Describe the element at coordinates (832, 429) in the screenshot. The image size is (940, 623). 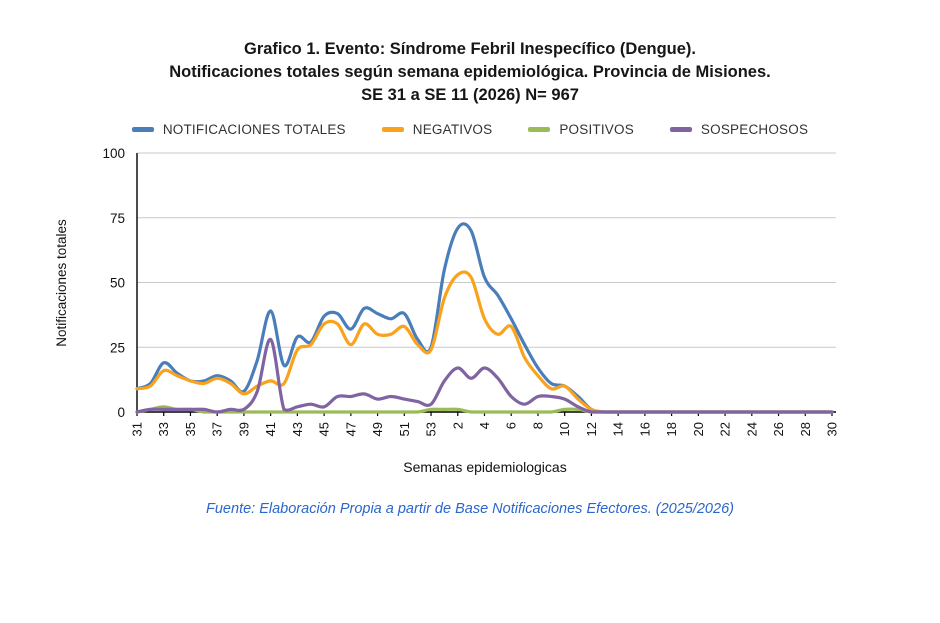
I see `x-tick-label-30: 30` at that location.